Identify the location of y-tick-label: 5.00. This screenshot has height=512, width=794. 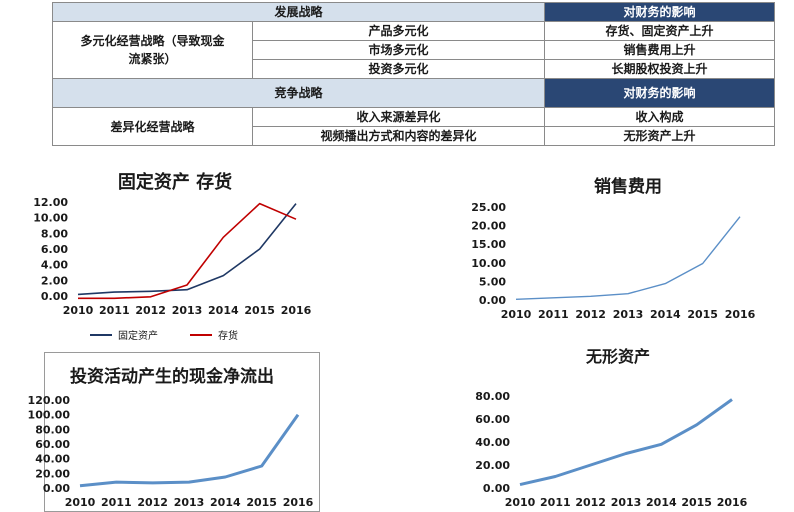
(492, 281).